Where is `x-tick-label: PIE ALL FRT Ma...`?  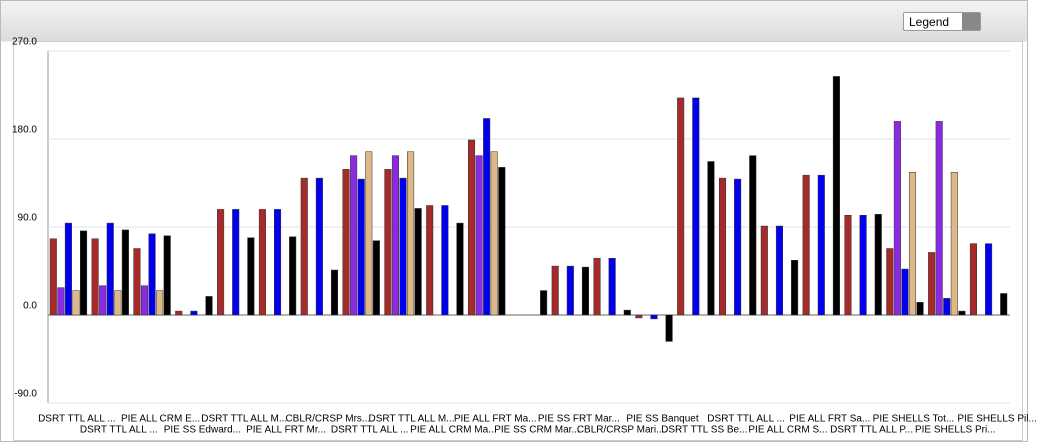
x-tick-label: PIE ALL FRT Ma... is located at coordinates (495, 419).